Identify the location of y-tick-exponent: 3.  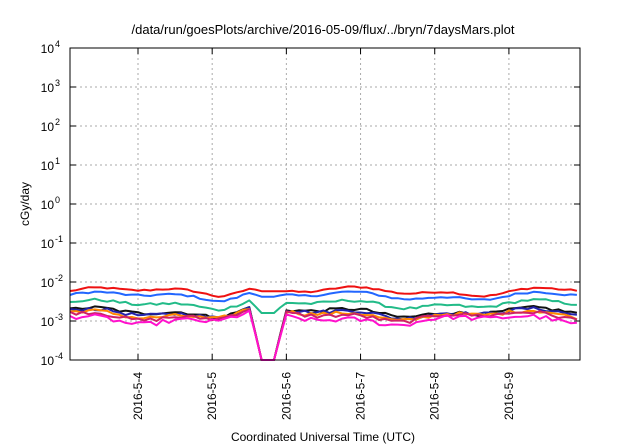
(57, 83).